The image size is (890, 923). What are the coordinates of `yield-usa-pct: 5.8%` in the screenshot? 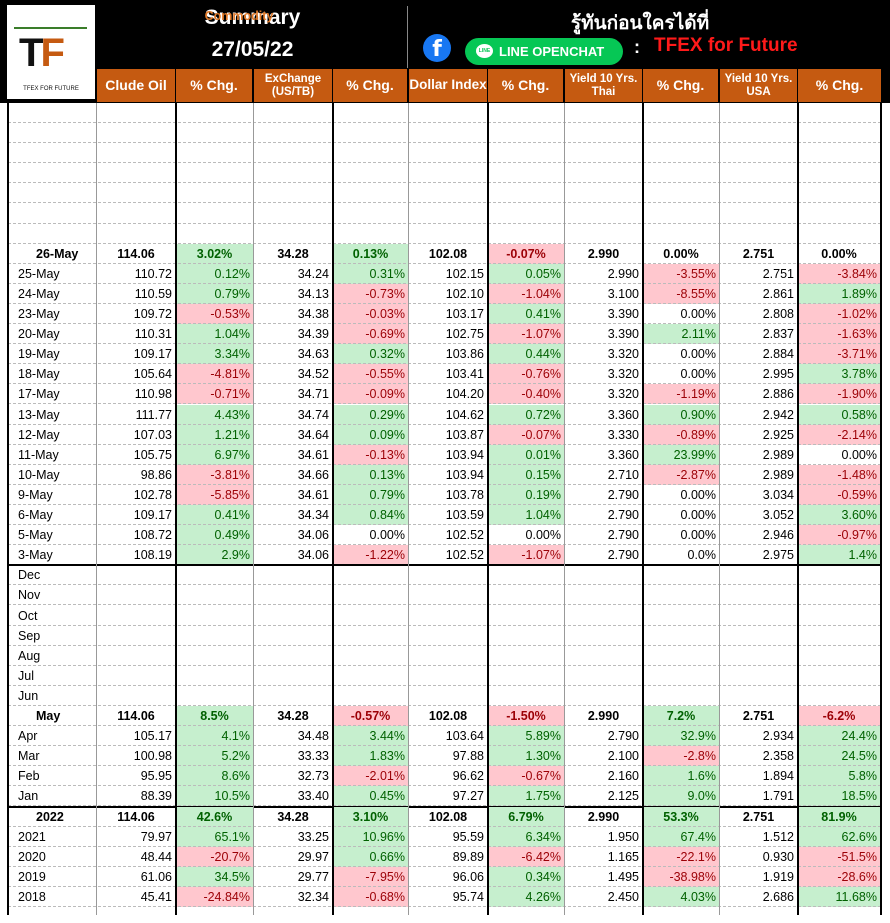 It's located at (839, 776).